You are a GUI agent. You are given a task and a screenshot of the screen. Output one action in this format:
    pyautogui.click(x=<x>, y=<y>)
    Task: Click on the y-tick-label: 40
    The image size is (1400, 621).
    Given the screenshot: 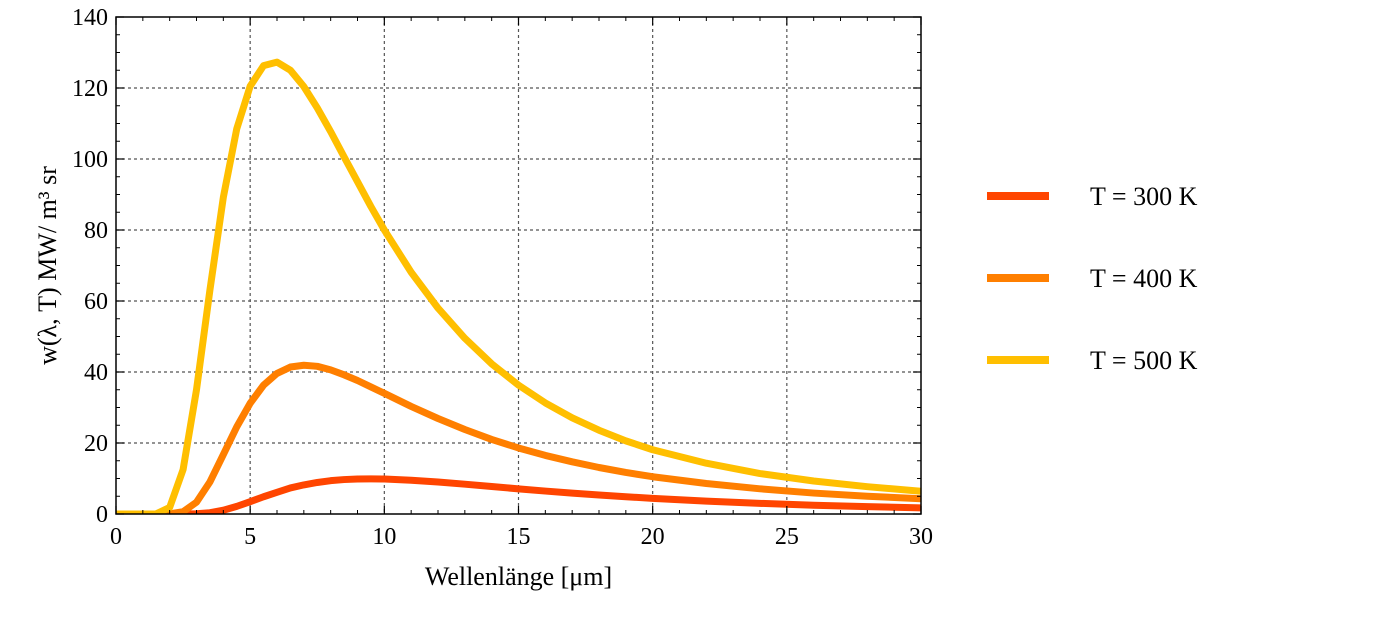 What is the action you would take?
    pyautogui.click(x=96, y=373)
    